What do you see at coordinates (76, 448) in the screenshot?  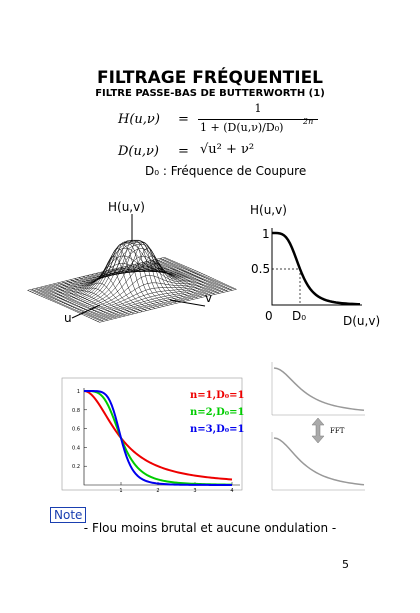 I see `y-tick-label: 0.4` at bounding box center [76, 448].